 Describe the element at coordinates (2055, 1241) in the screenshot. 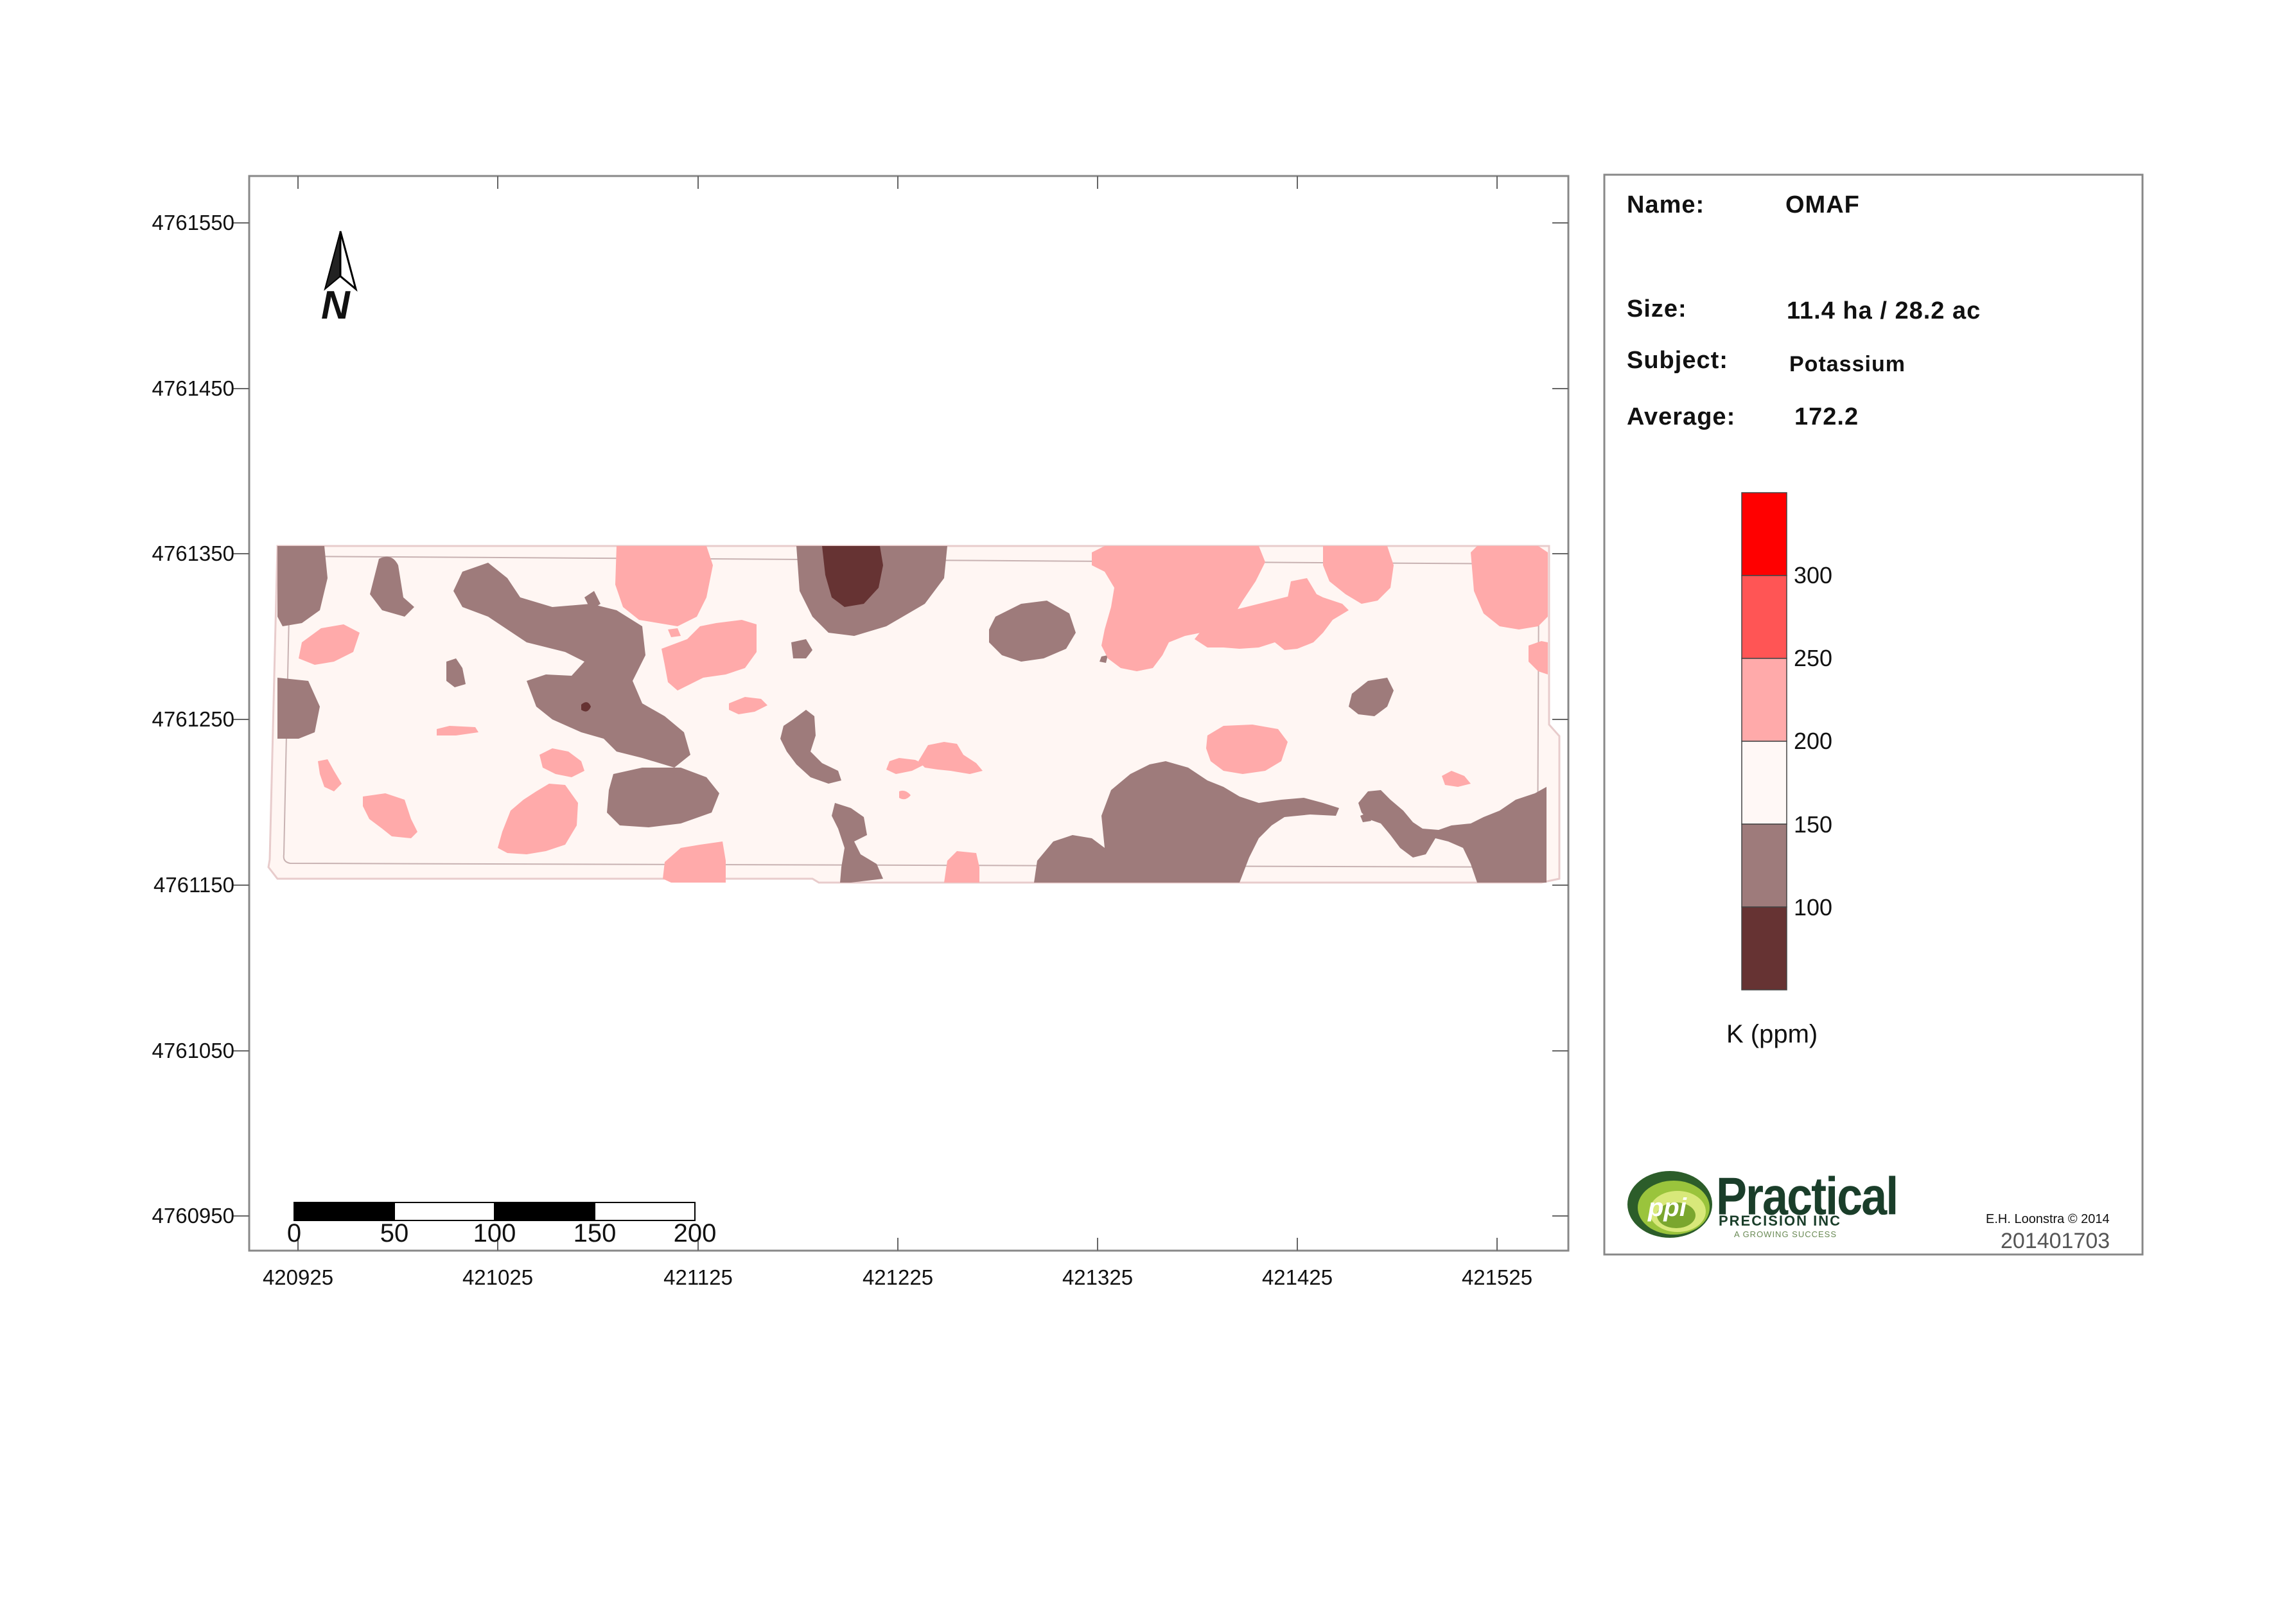

I see `map-id: 201401703` at that location.